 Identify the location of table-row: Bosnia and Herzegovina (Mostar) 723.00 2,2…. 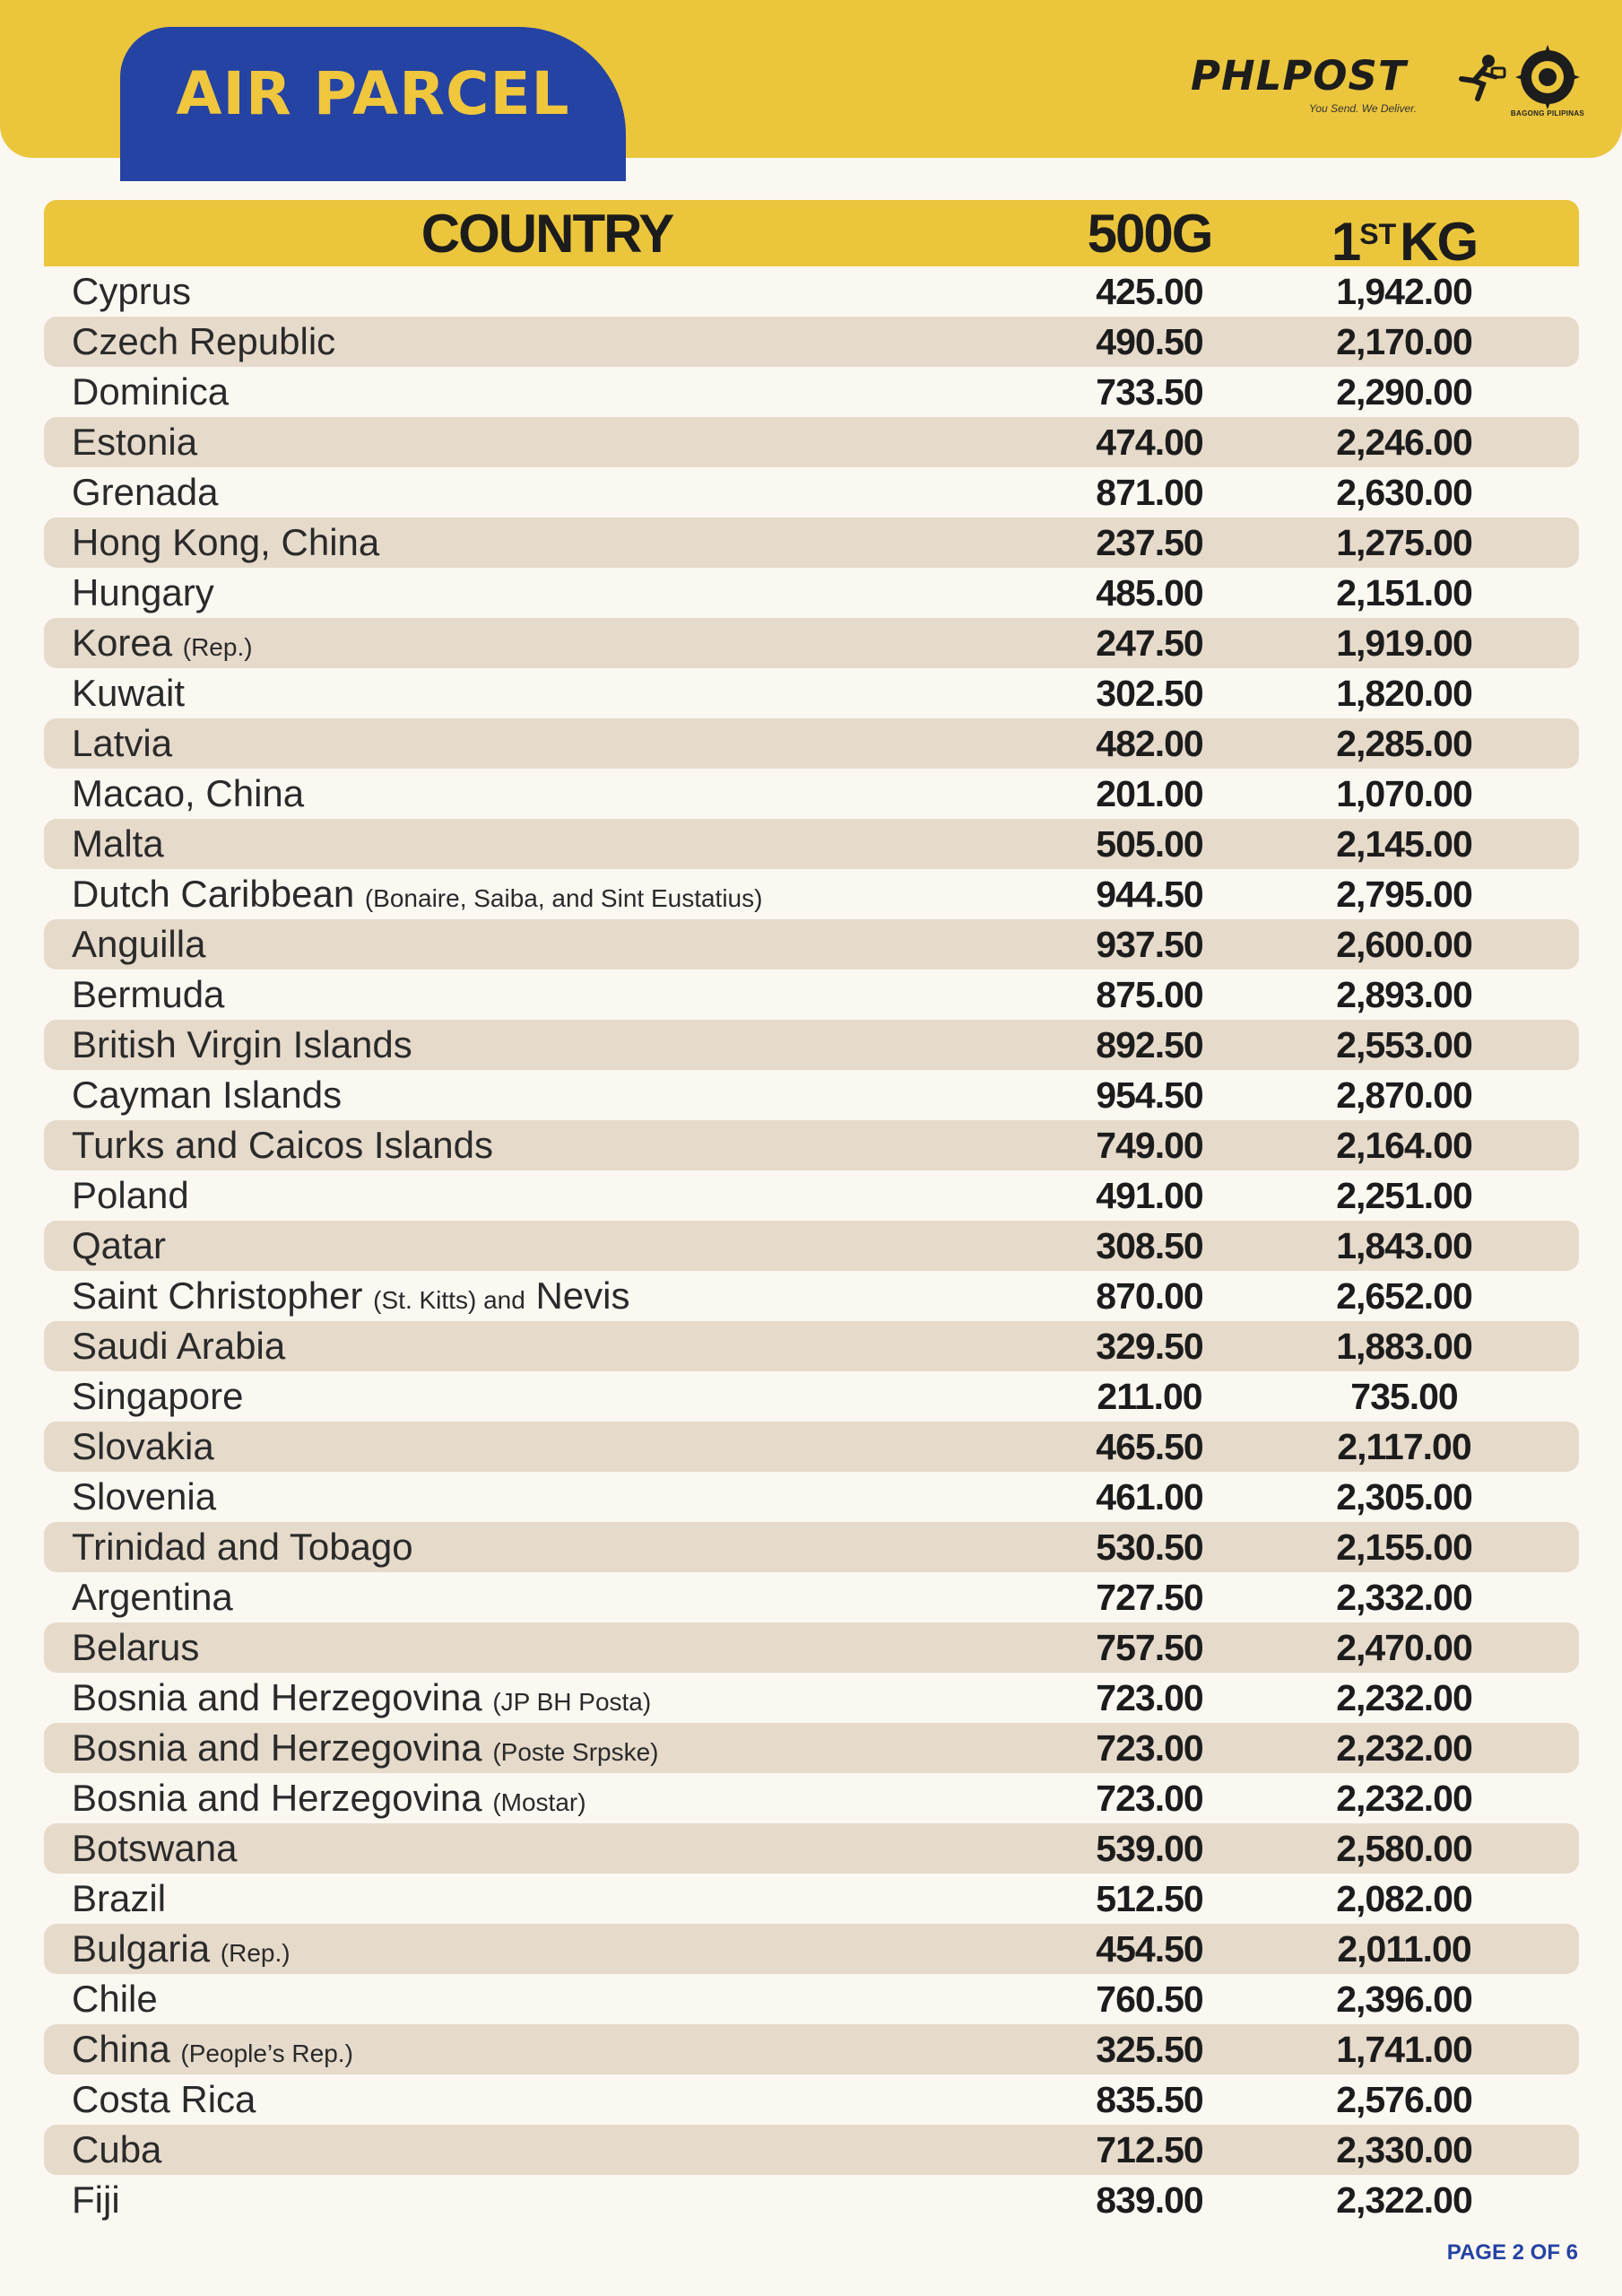
(811, 1798).